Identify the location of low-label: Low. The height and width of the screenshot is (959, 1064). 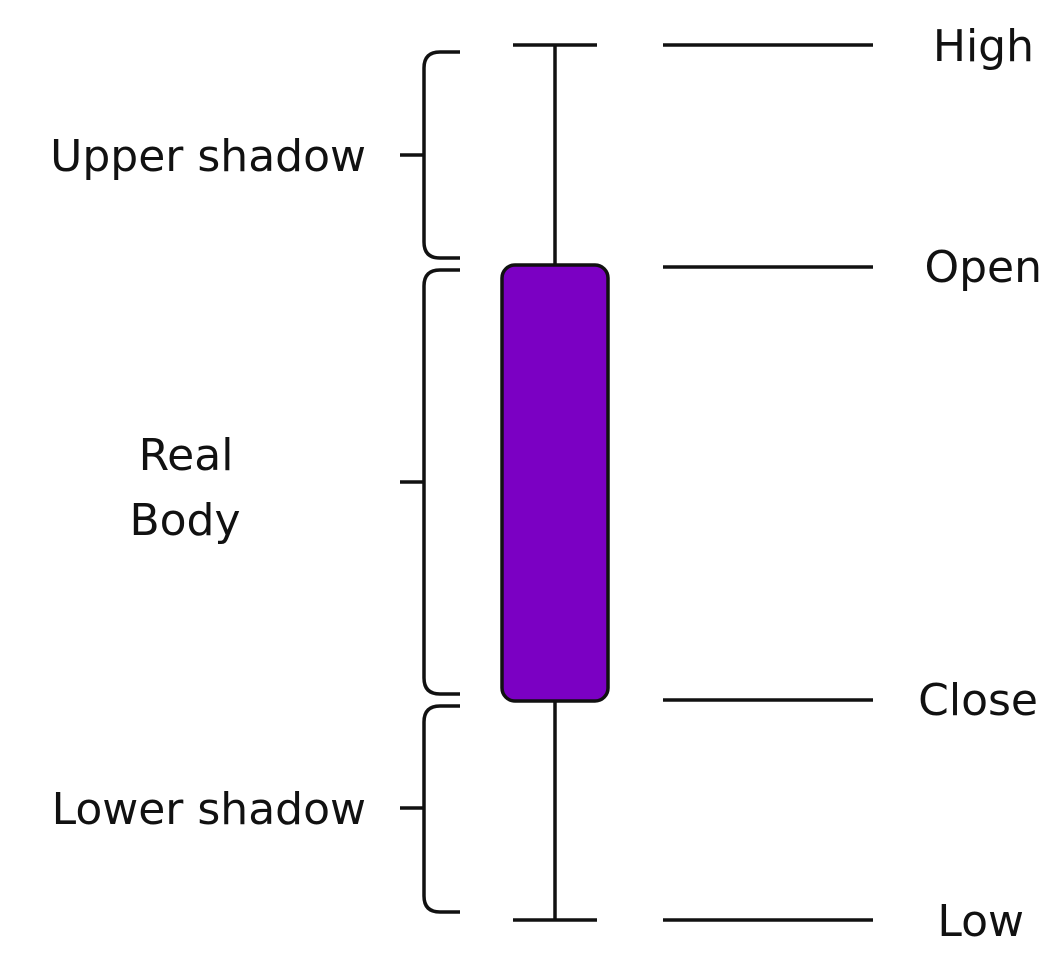
(980, 921).